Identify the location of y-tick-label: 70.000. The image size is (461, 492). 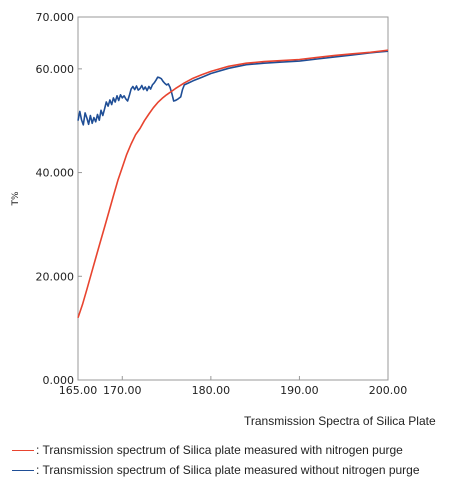
(55, 17).